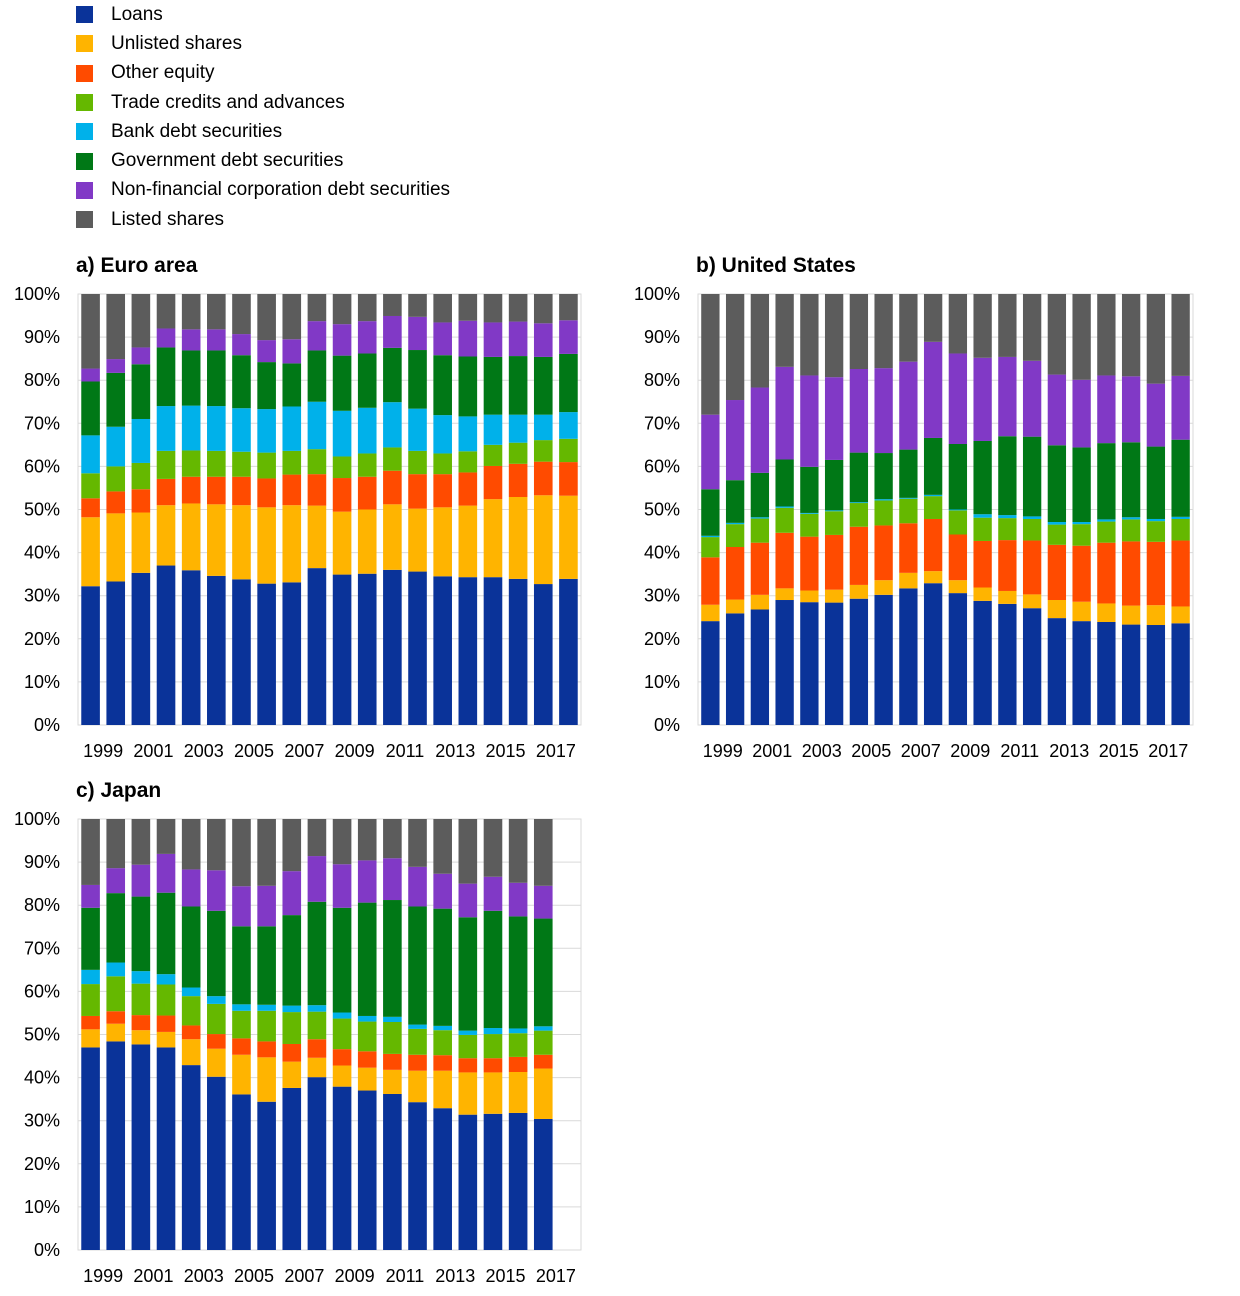  What do you see at coordinates (47, 1250) in the screenshot?
I see `panel-3-y-tick-label: 0%` at bounding box center [47, 1250].